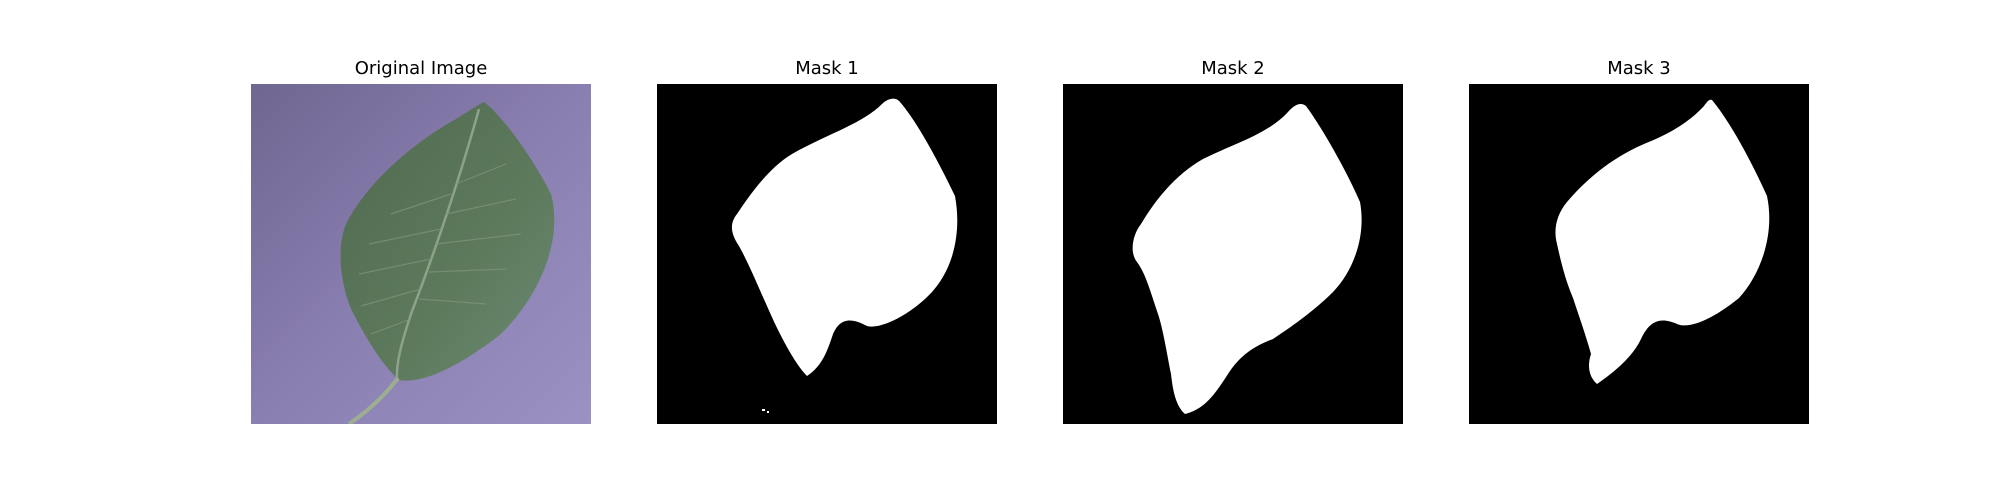  I want to click on panel-mask-3: Mask 3, so click(1639, 240).